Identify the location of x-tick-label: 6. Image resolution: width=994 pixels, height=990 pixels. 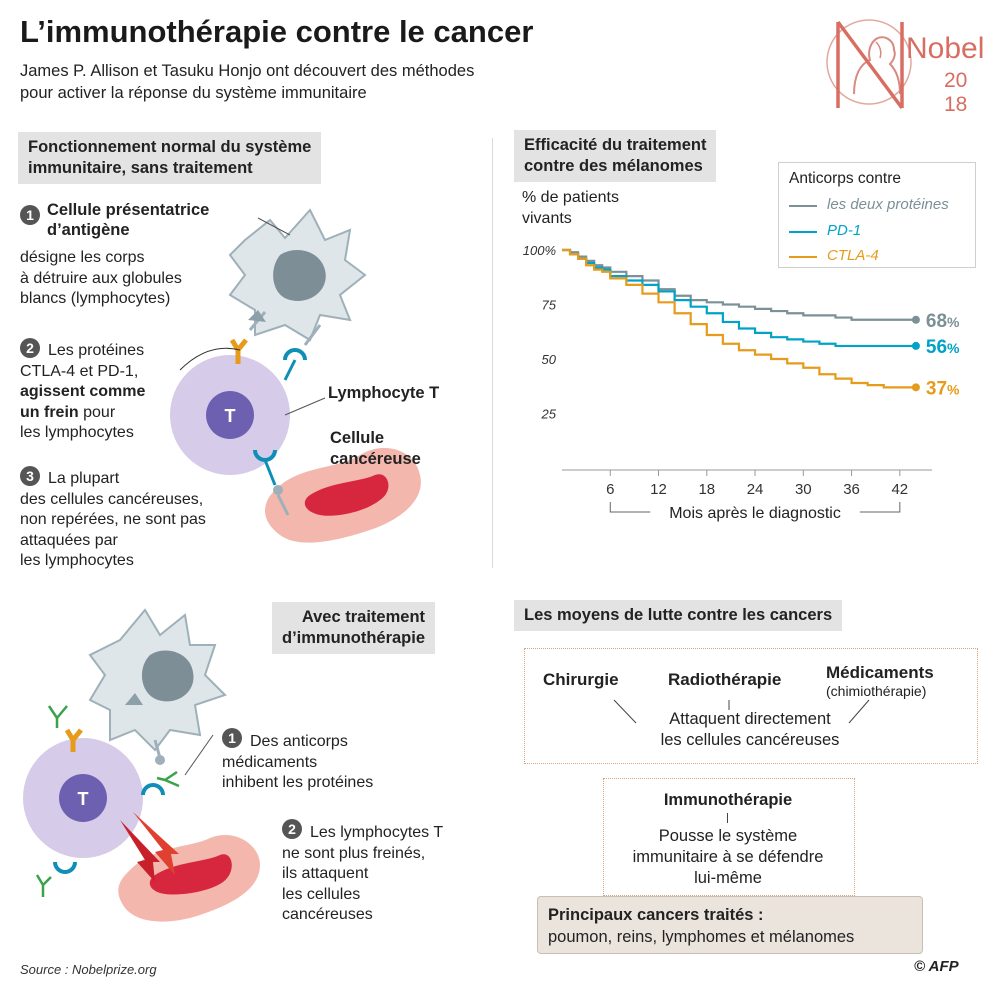
(610, 489).